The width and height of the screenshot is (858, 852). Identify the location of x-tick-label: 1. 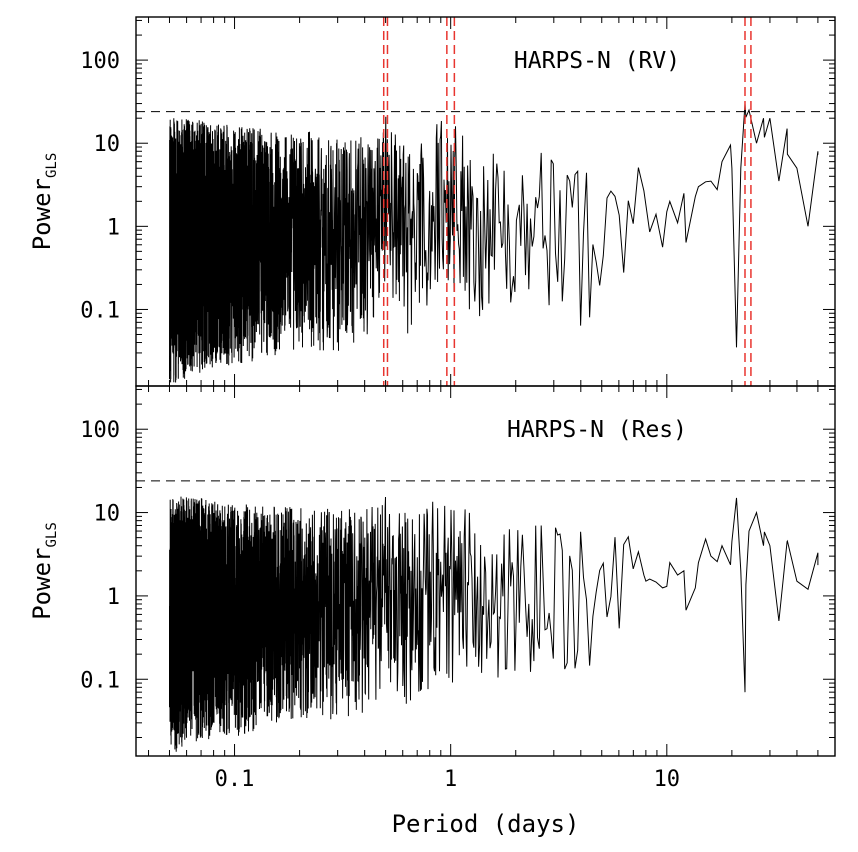
(450, 779).